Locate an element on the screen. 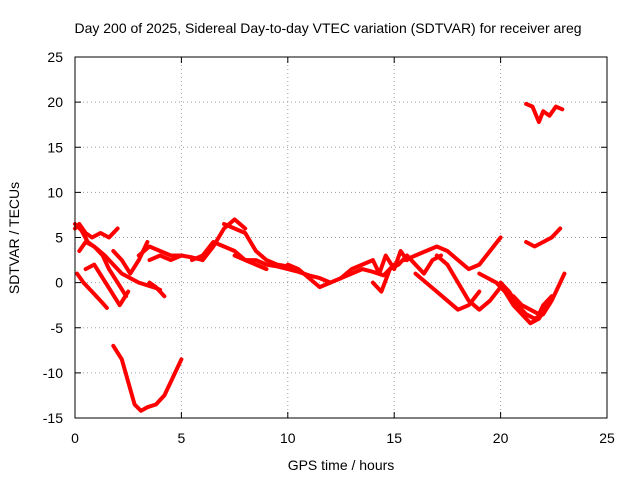 This screenshot has width=640, height=480. x-tick-label: 10 is located at coordinates (288, 438).